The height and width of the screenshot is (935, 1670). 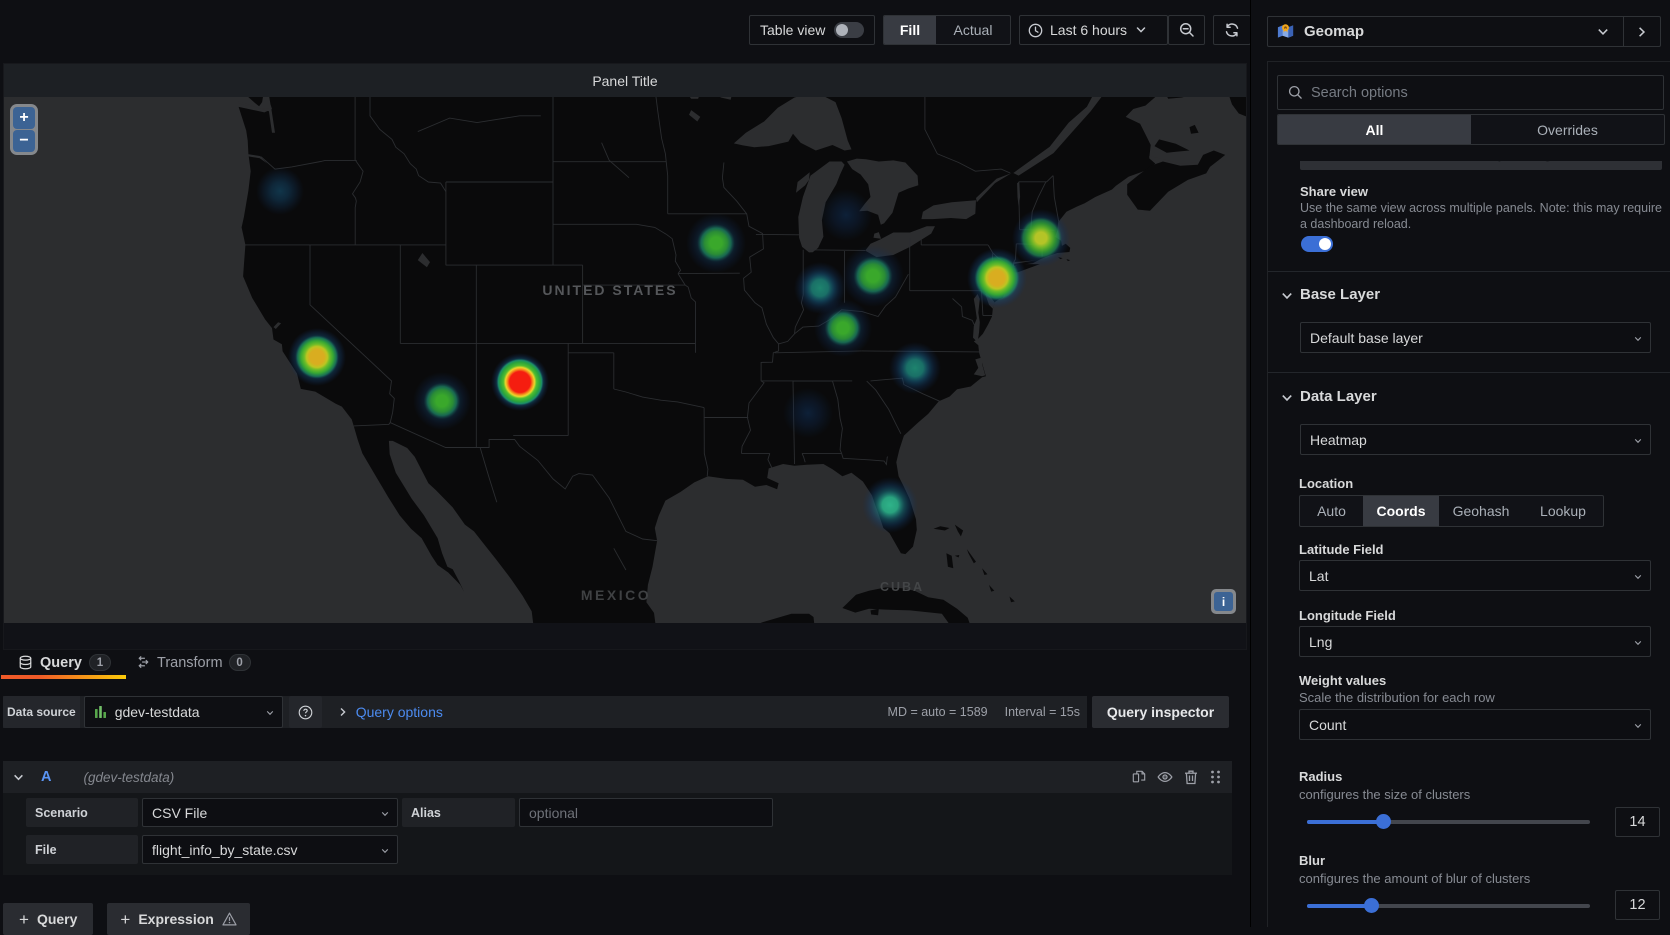 What do you see at coordinates (609, 290) in the screenshot?
I see `svg-text: UNITED STATES` at bounding box center [609, 290].